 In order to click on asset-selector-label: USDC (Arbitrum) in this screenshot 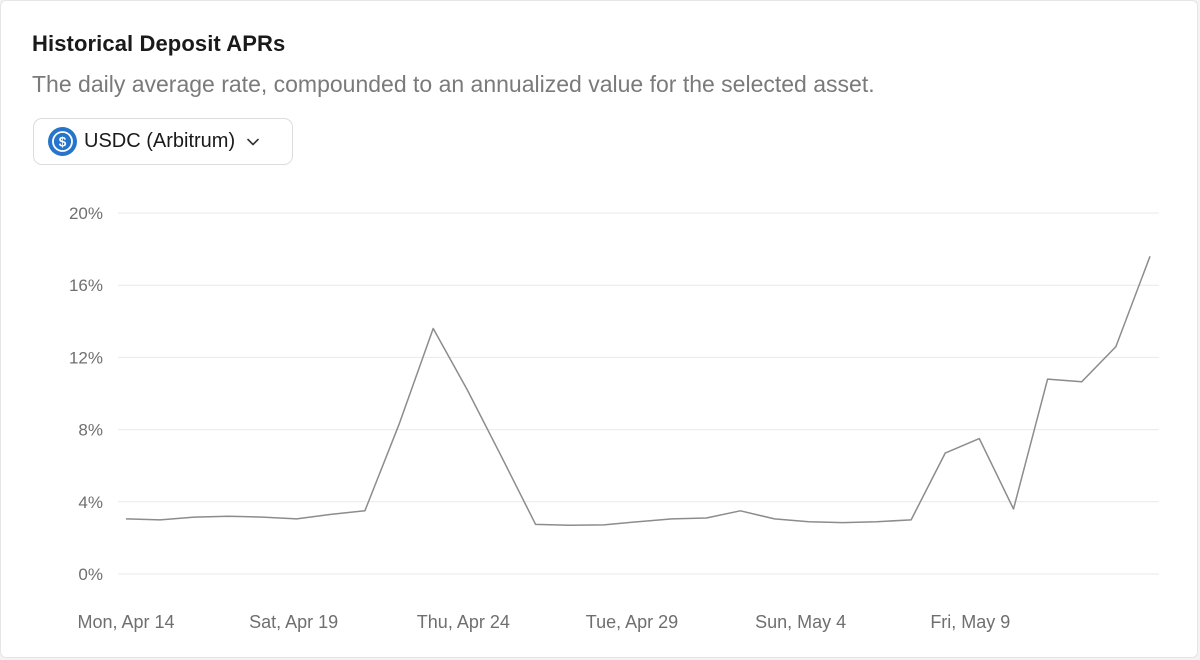, I will do `click(160, 141)`.